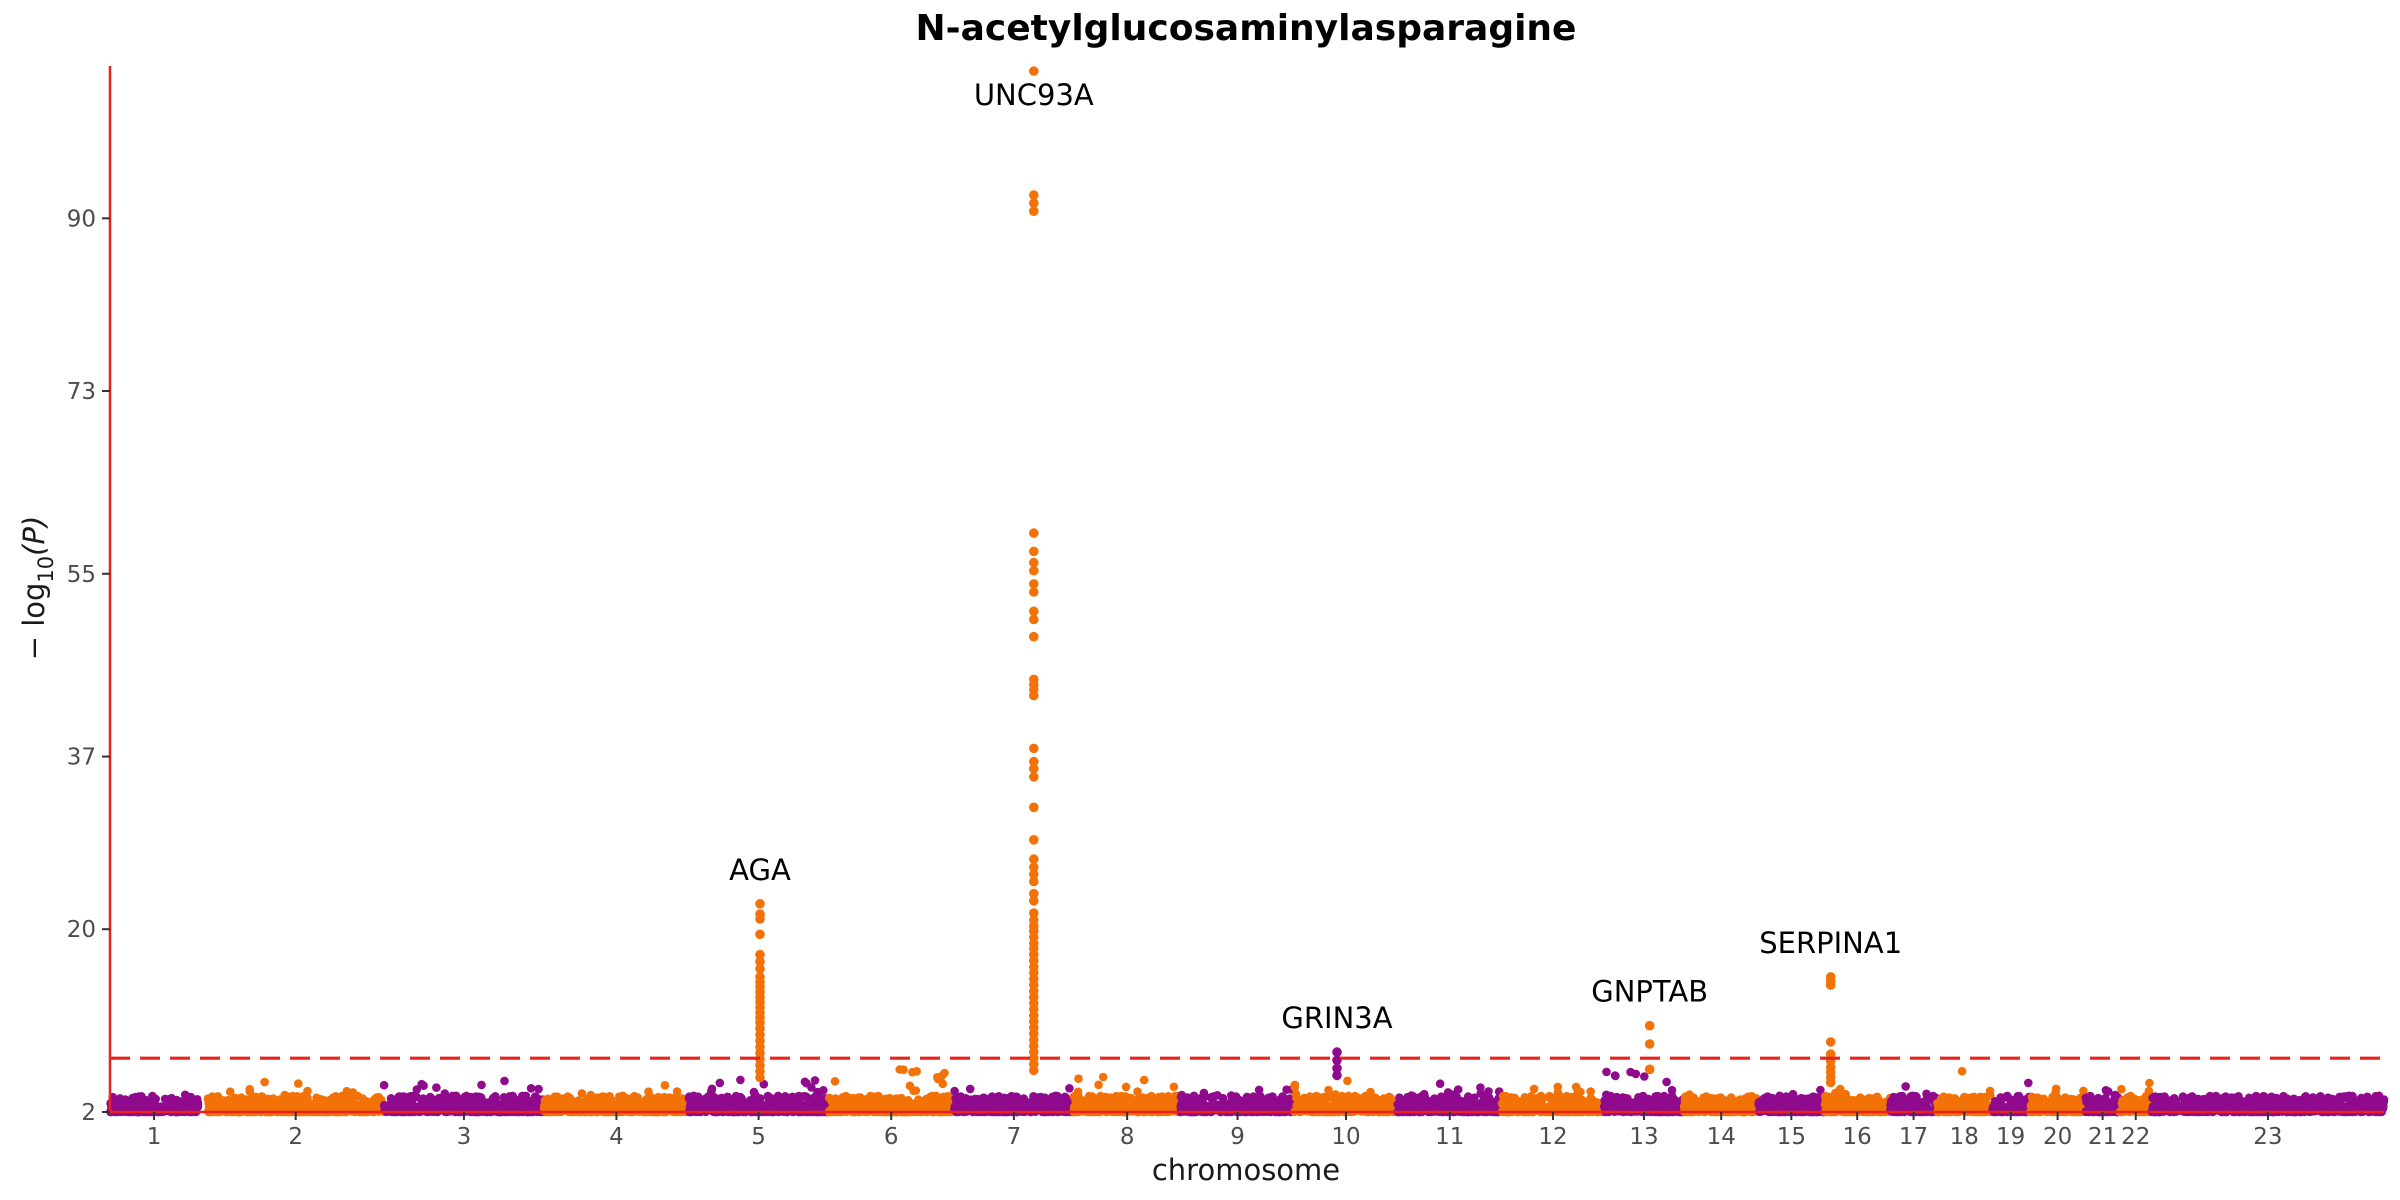  I want to click on chart-title: N-acetylglucosaminylasparagine, so click(1246, 28).